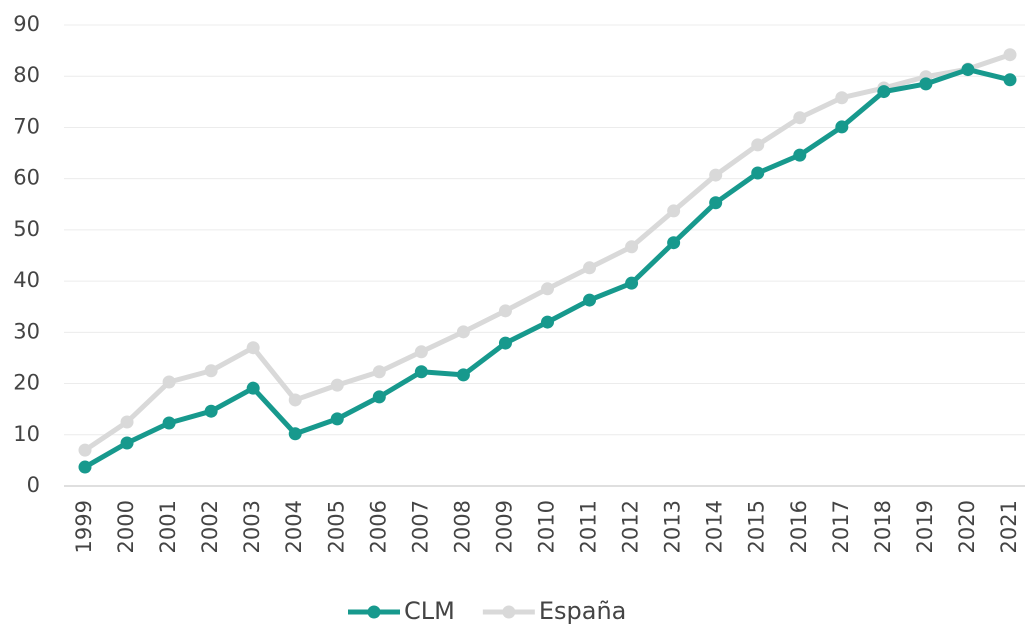 This screenshot has width=1025, height=633. I want to click on x-tick-label: 2006, so click(378, 526).